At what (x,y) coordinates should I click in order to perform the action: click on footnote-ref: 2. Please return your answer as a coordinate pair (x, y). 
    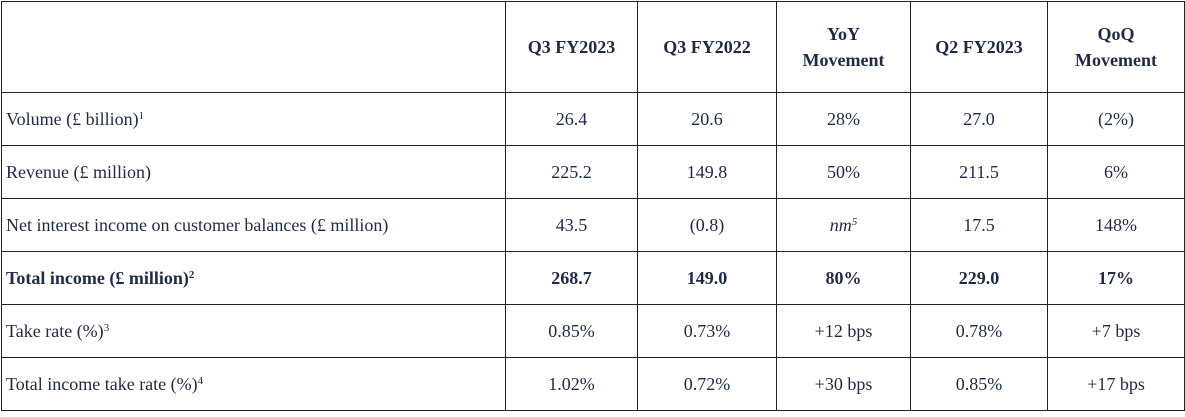
    Looking at the image, I should click on (191, 274).